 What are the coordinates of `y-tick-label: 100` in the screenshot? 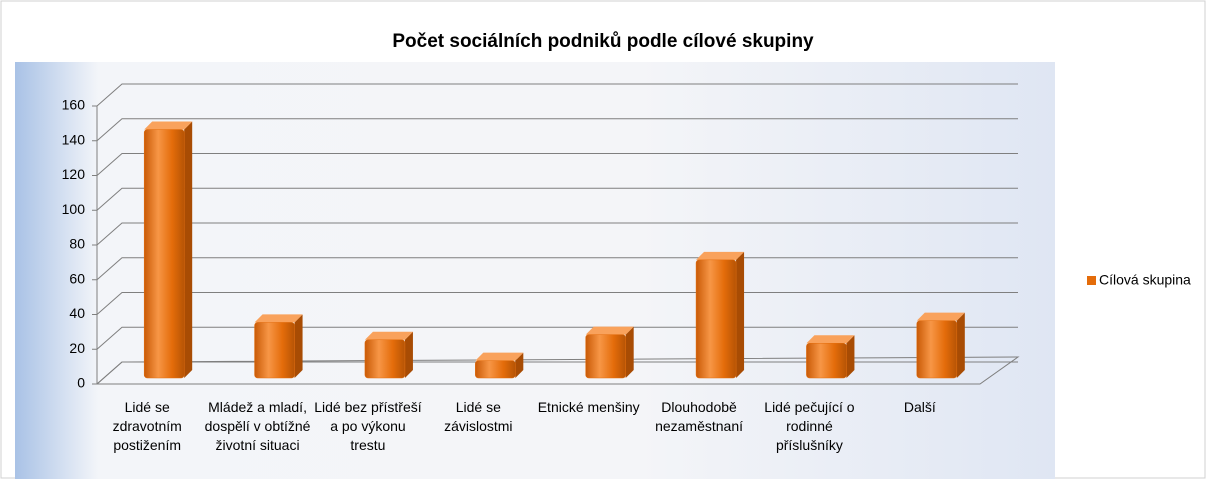 It's located at (74, 209).